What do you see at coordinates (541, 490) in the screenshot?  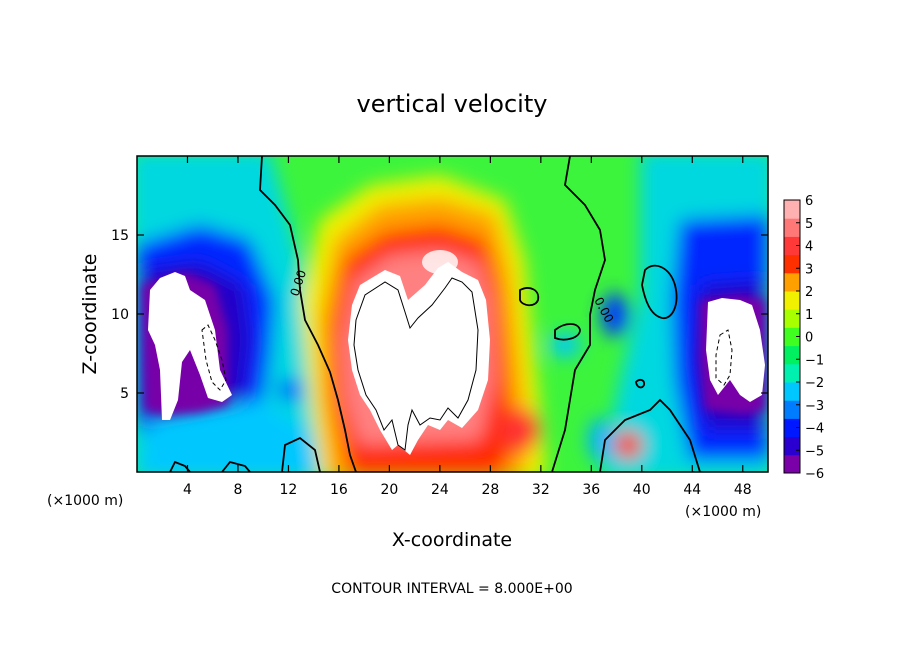 I see `x-tick-label: 32` at bounding box center [541, 490].